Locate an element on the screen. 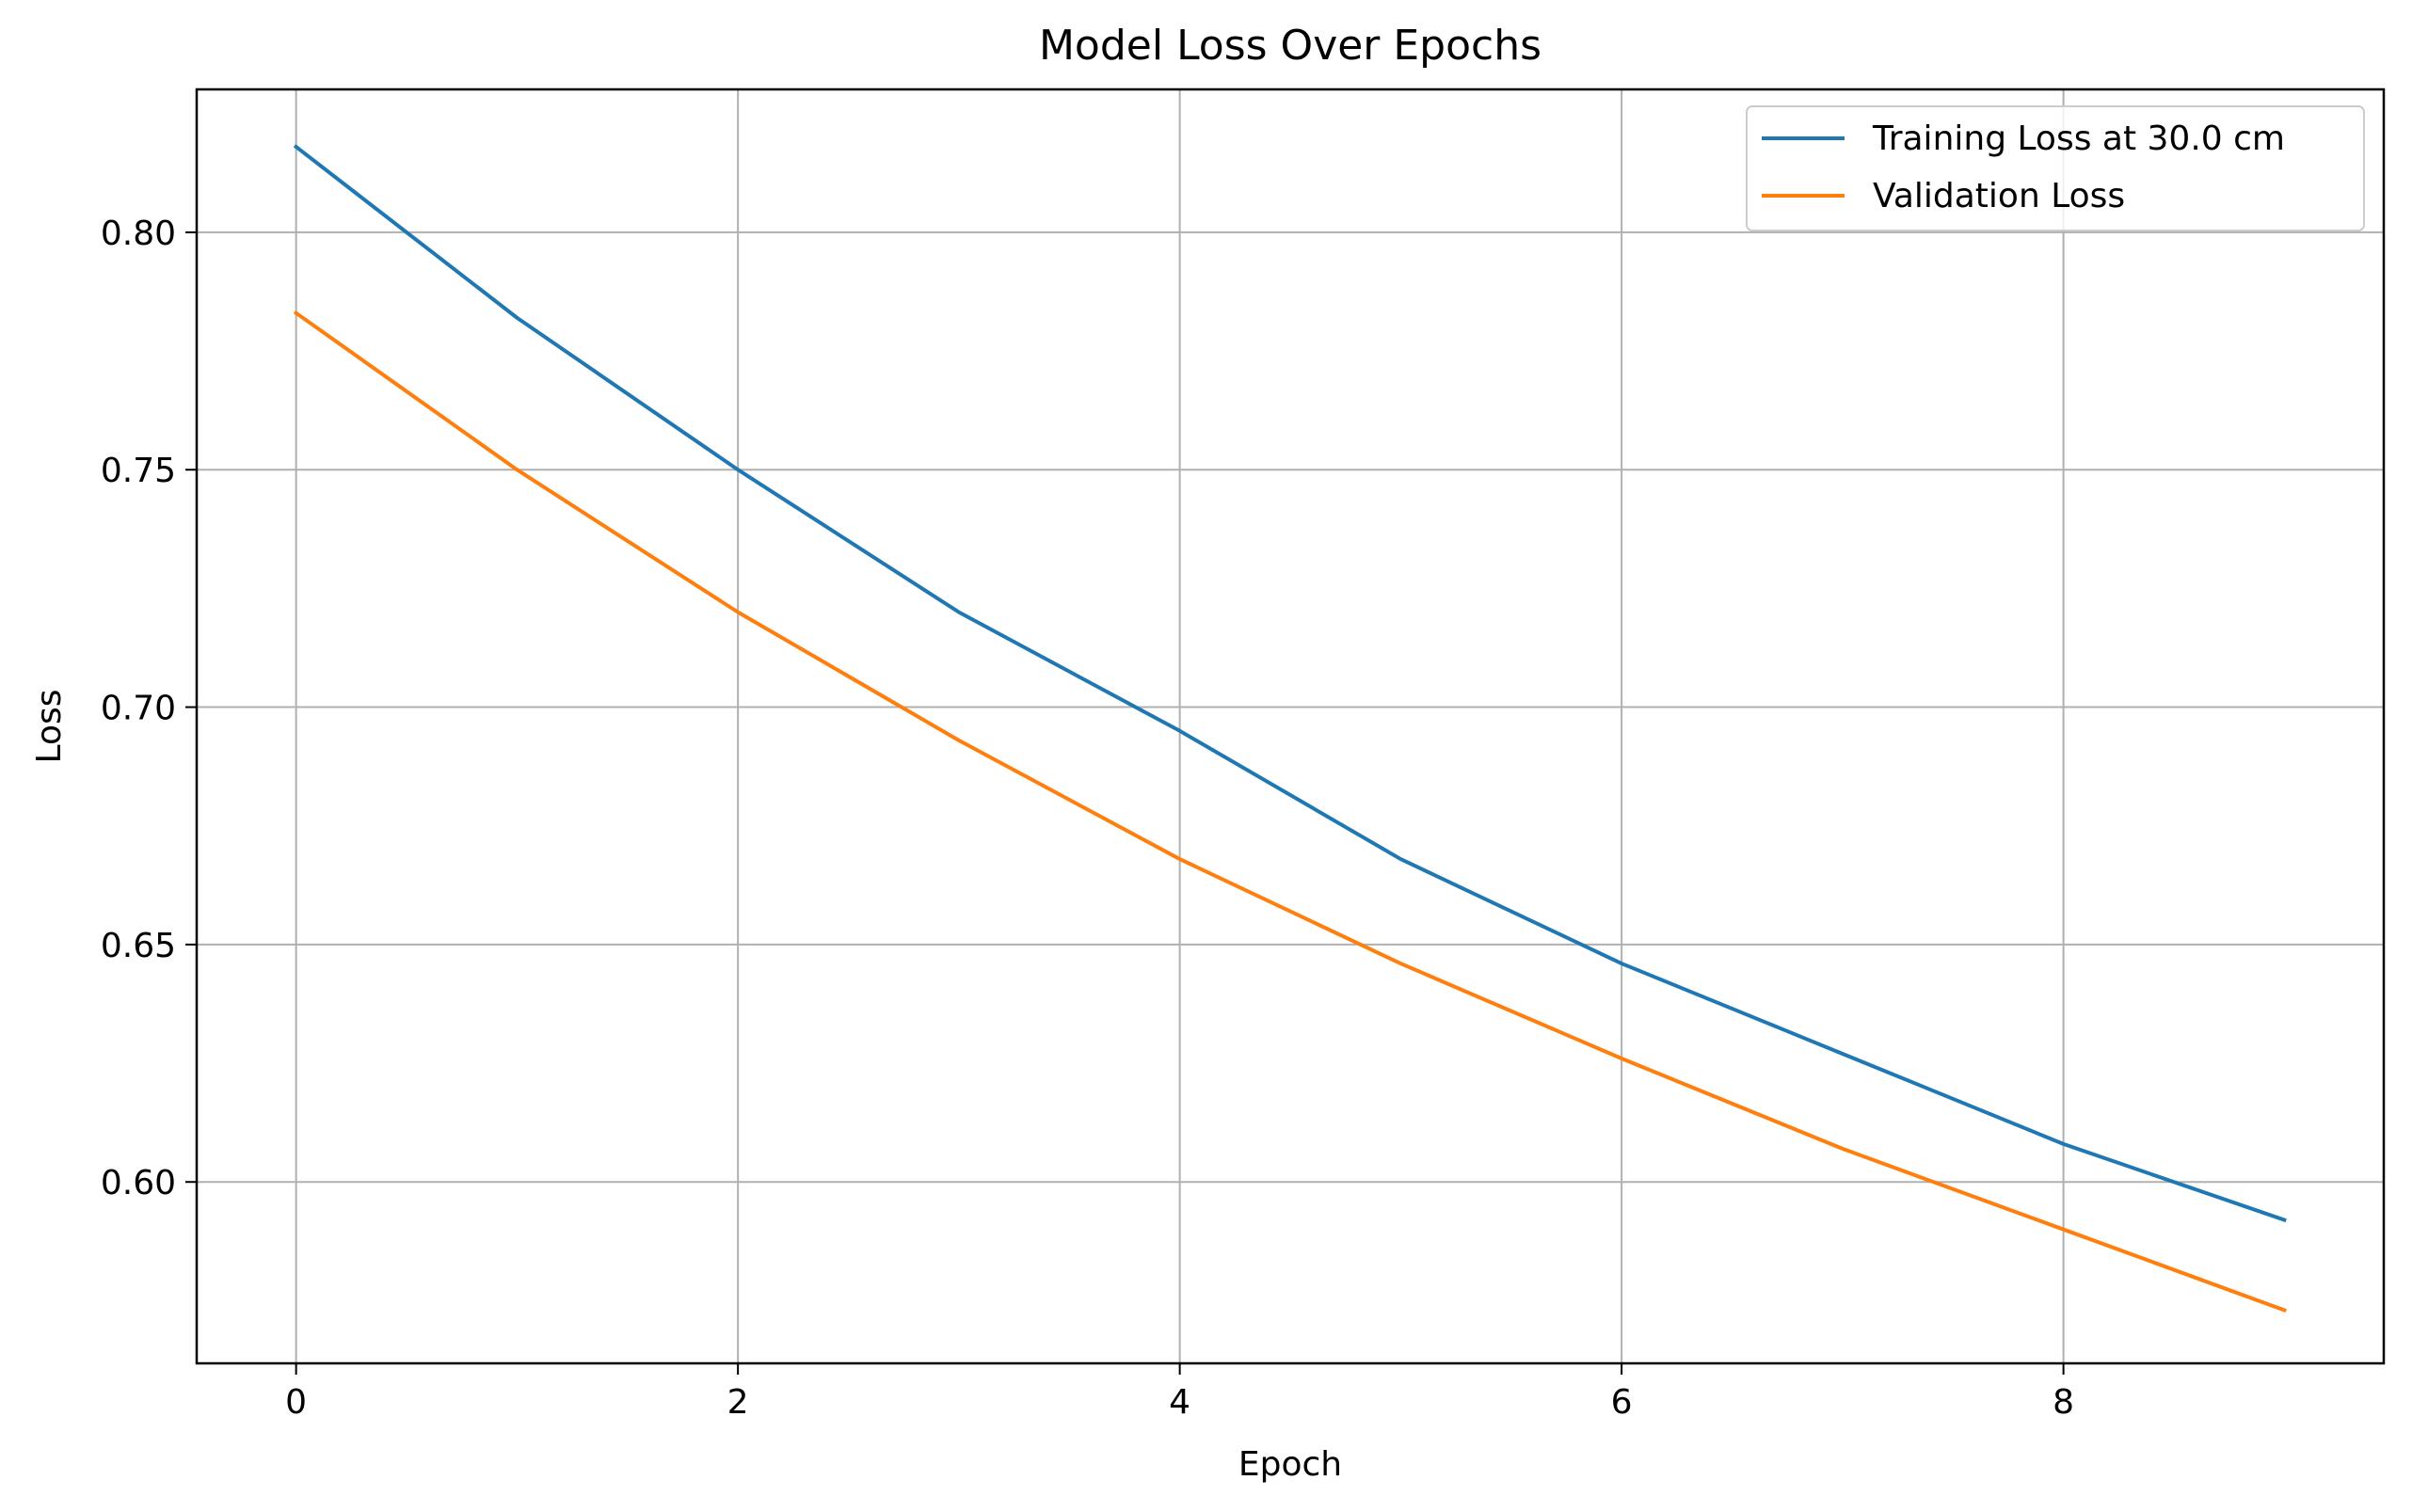  x-axis-label: Epoch is located at coordinates (1290, 1464).